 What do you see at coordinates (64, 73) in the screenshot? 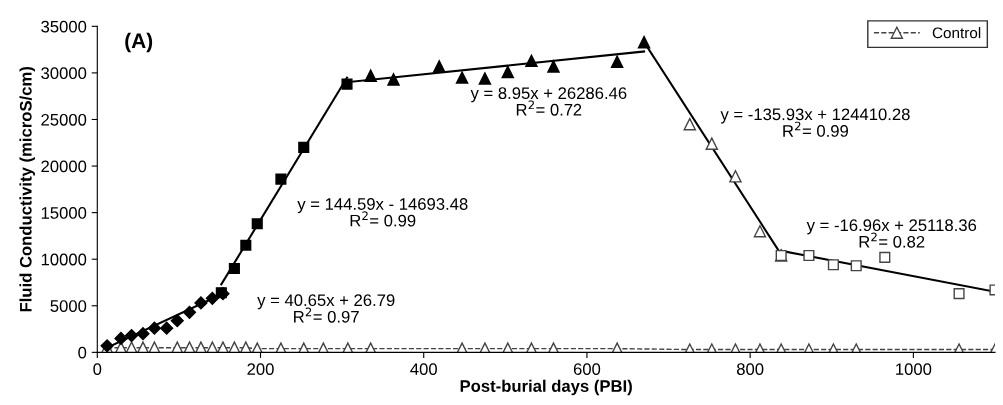
I see `y-tick-label: 30000` at bounding box center [64, 73].